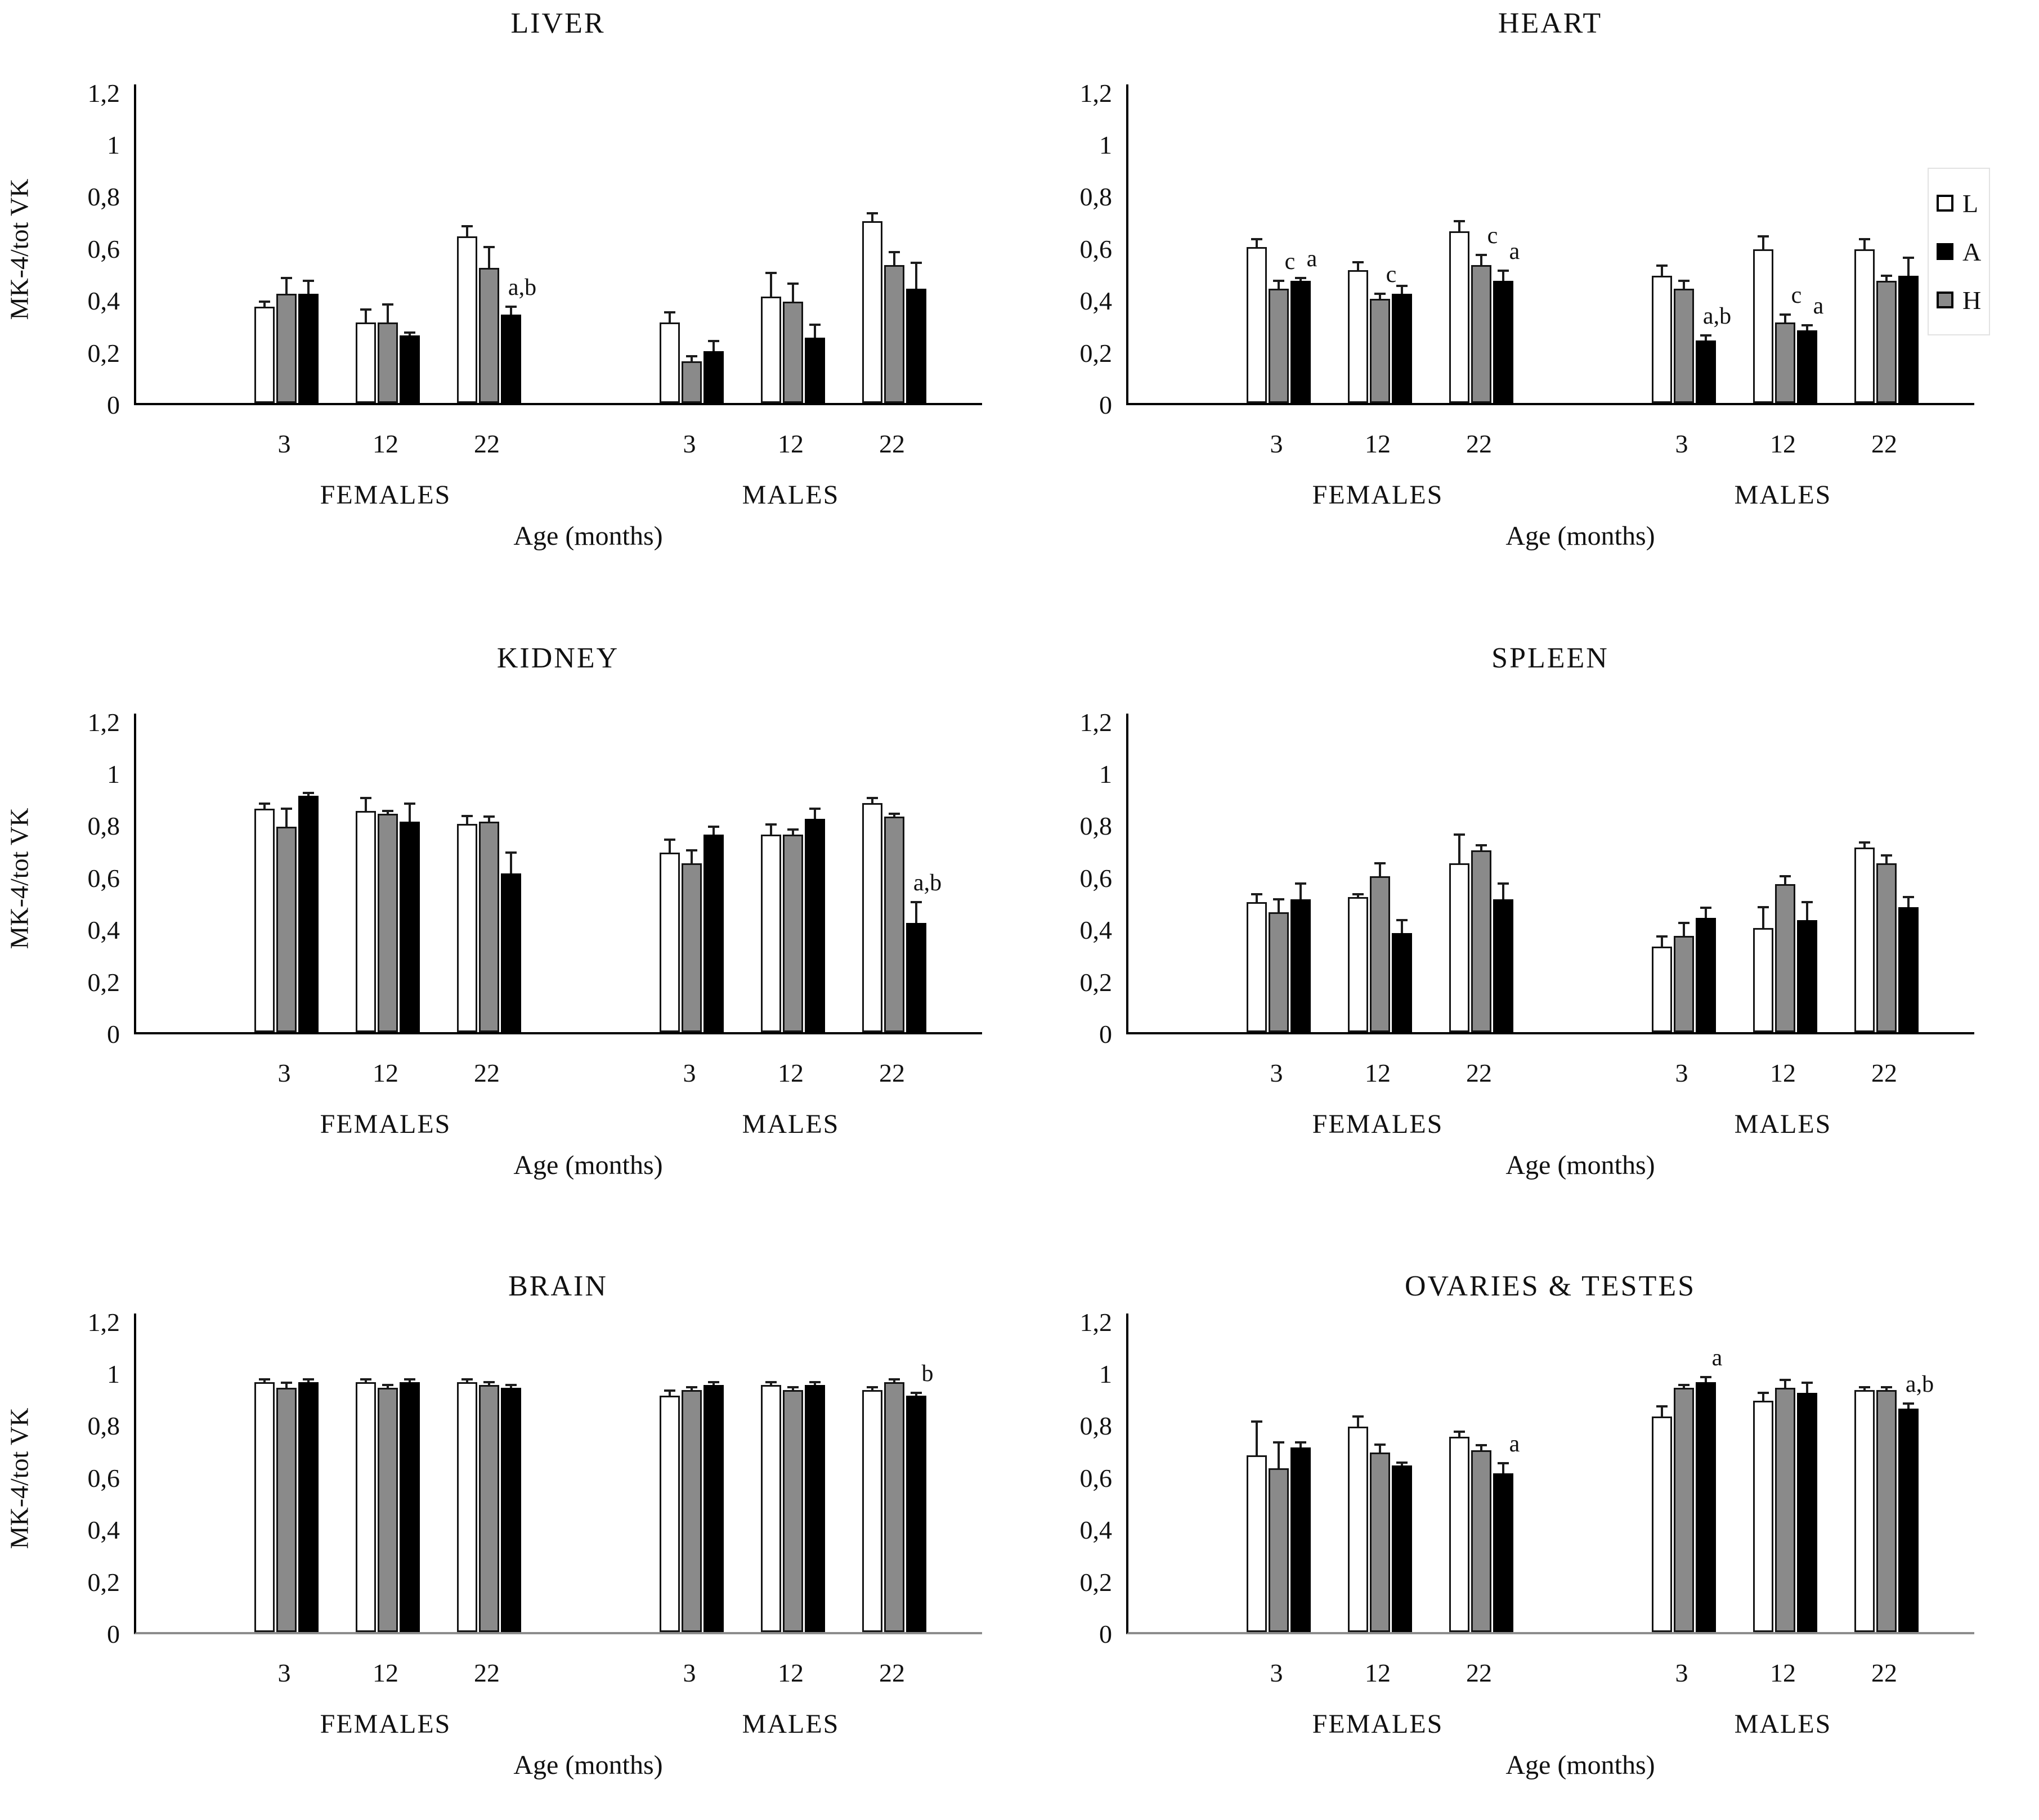  Describe the element at coordinates (916, 1514) in the screenshot. I see `bar-brain-males-22-A` at that location.